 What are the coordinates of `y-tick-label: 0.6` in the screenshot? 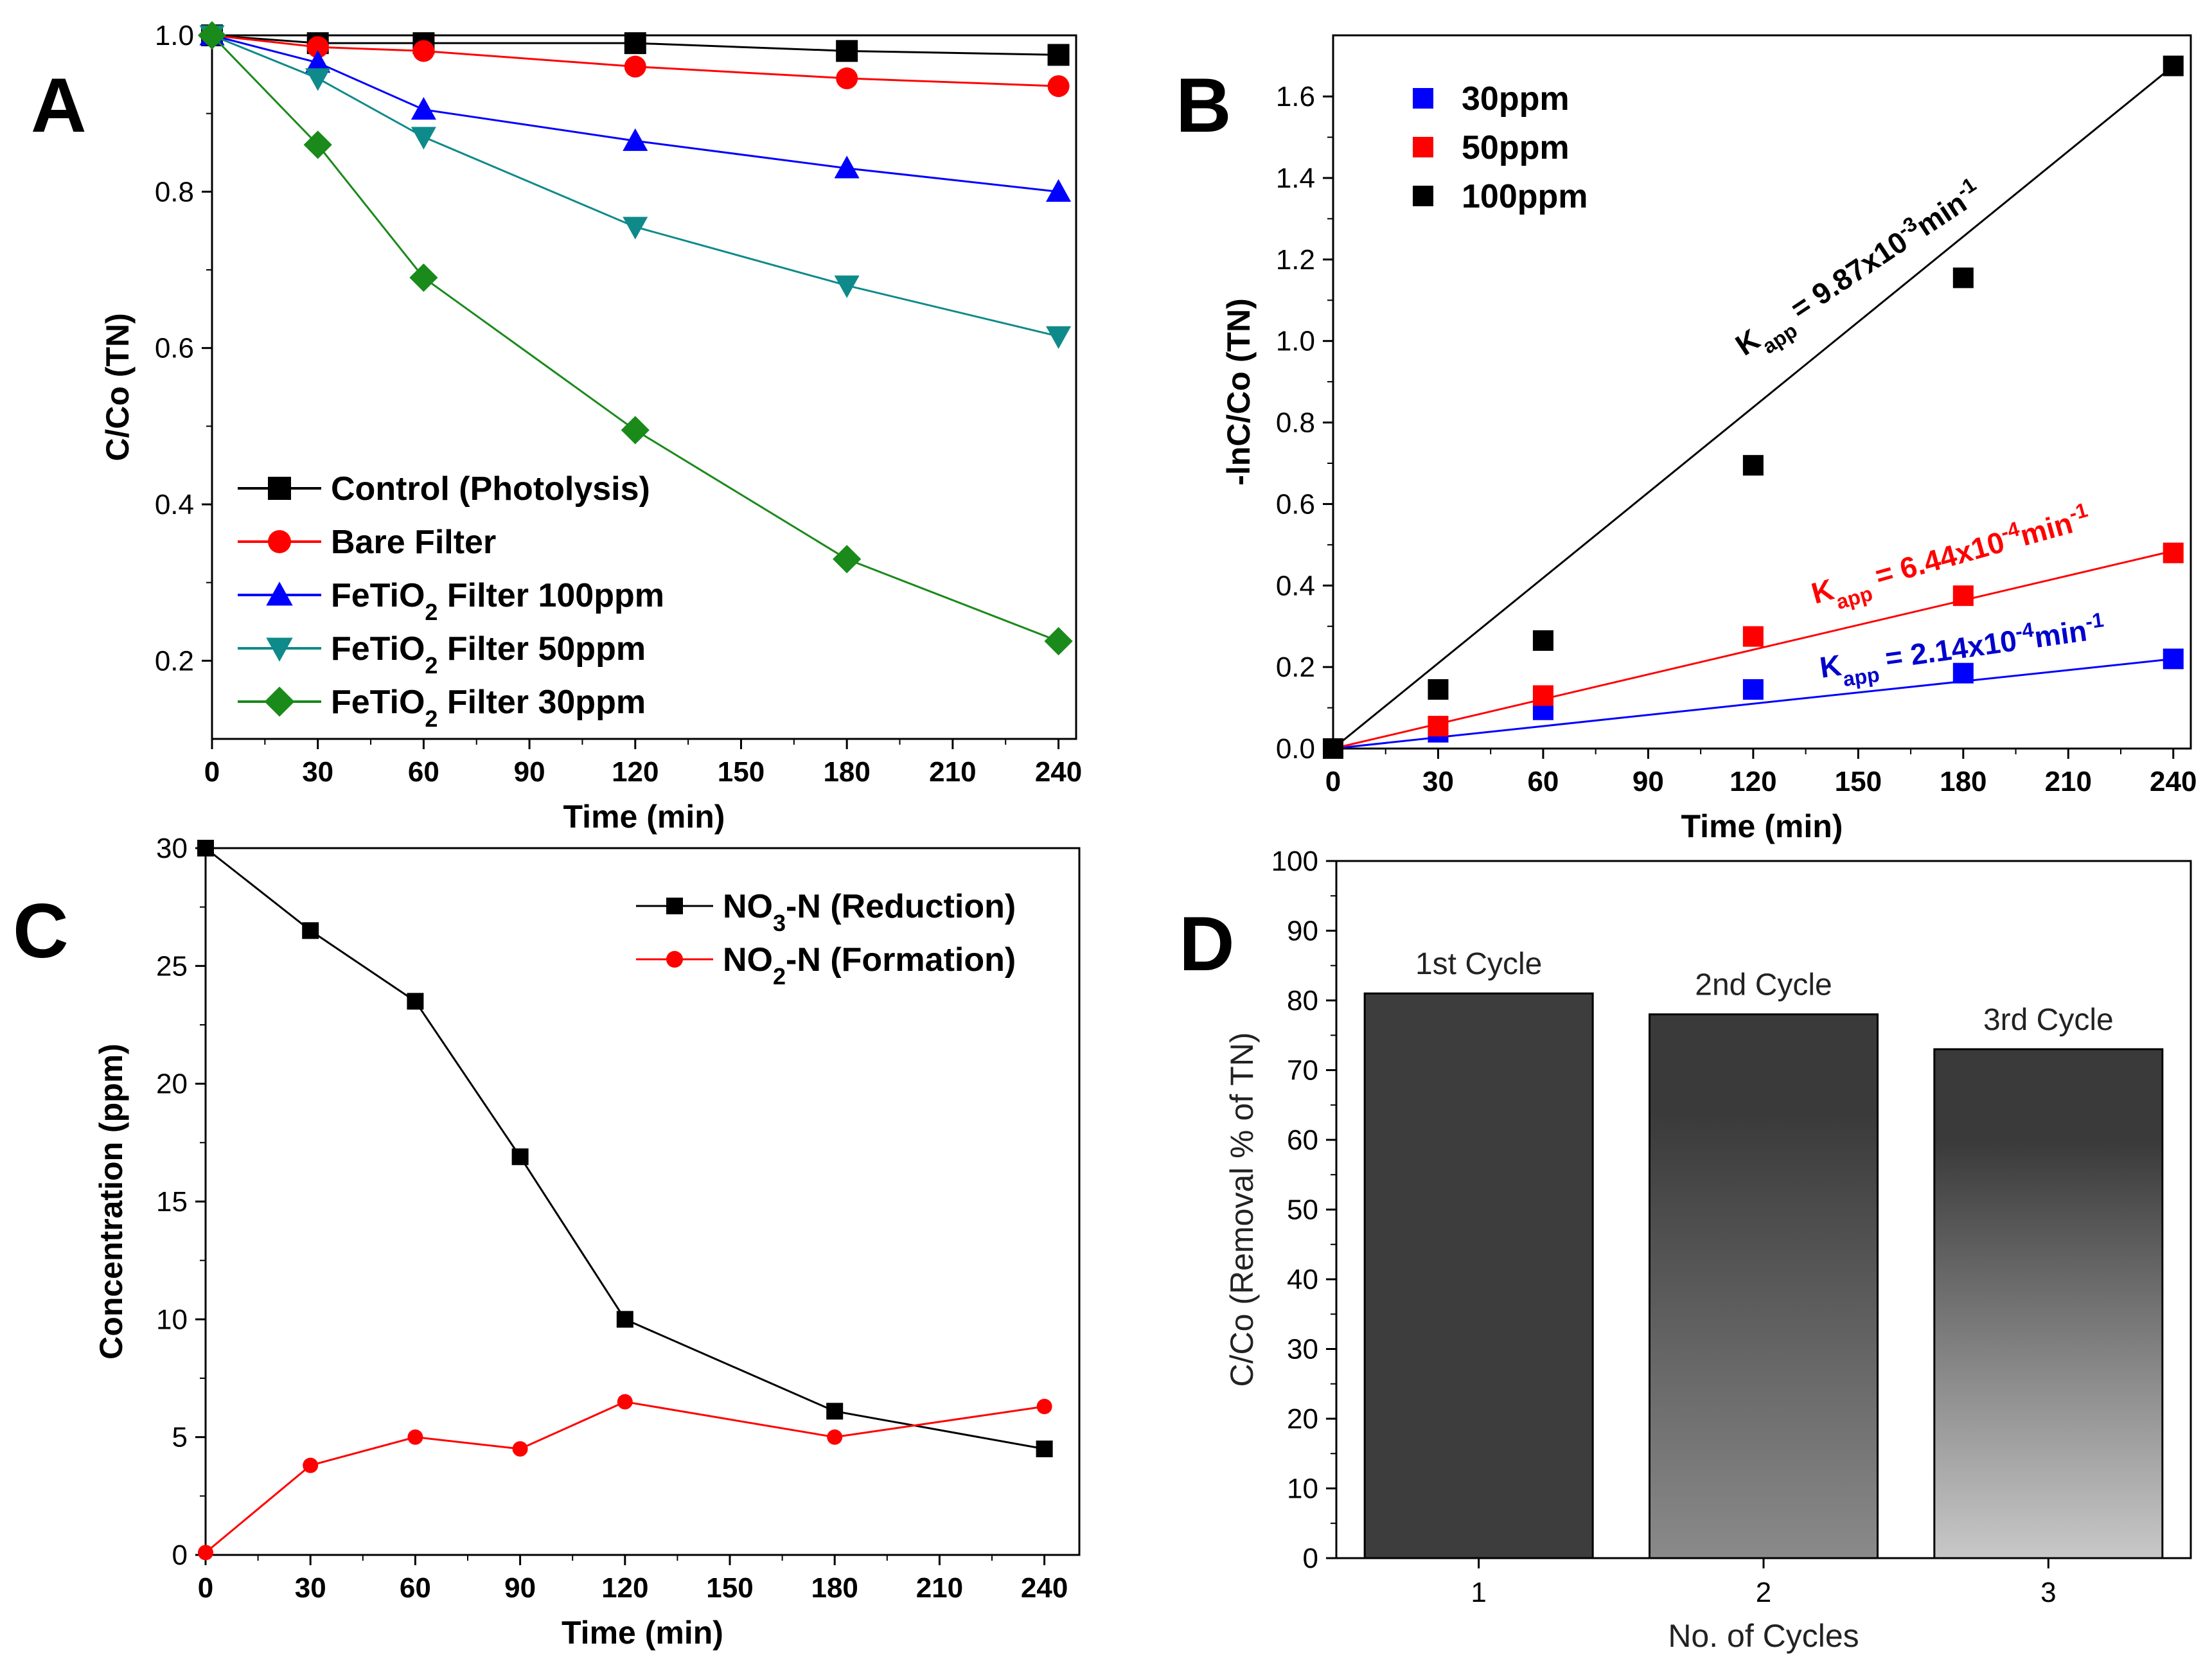 It's located at (174, 348).